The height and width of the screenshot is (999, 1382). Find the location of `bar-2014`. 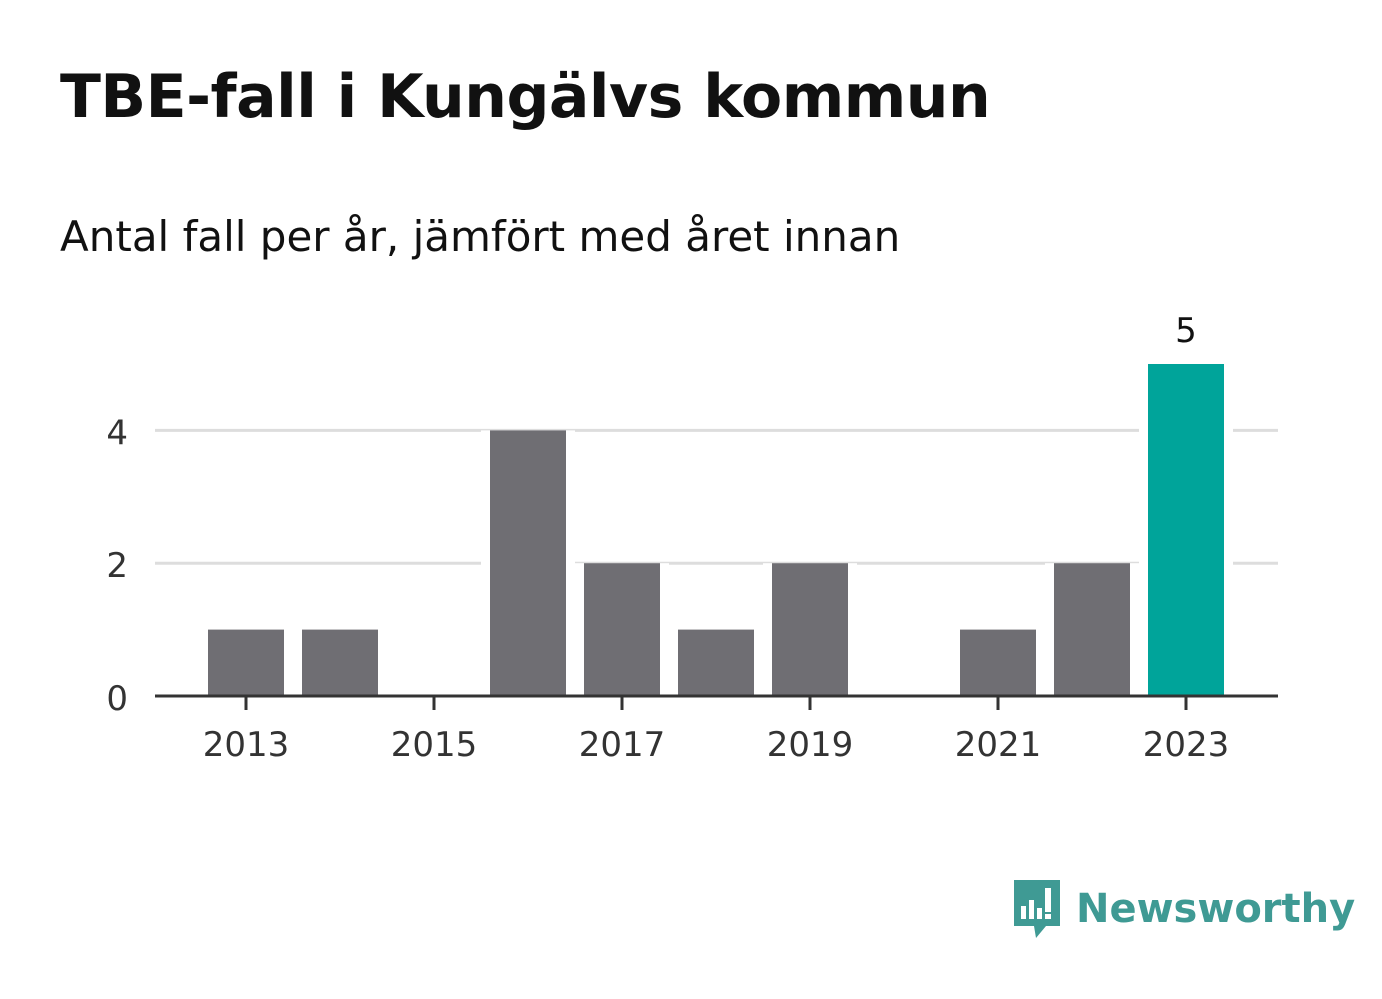

bar-2014 is located at coordinates (340, 662).